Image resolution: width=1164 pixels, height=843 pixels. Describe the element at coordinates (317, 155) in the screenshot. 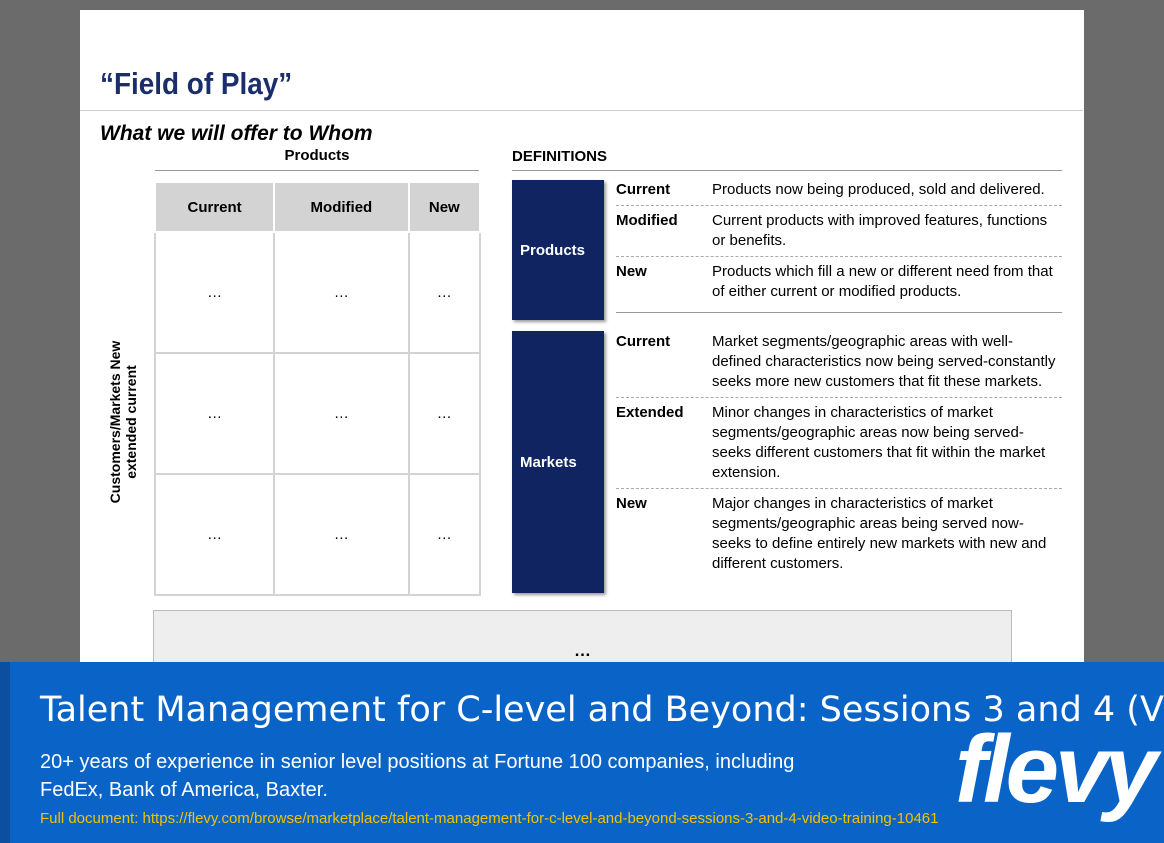

I see `column-header: Products` at that location.